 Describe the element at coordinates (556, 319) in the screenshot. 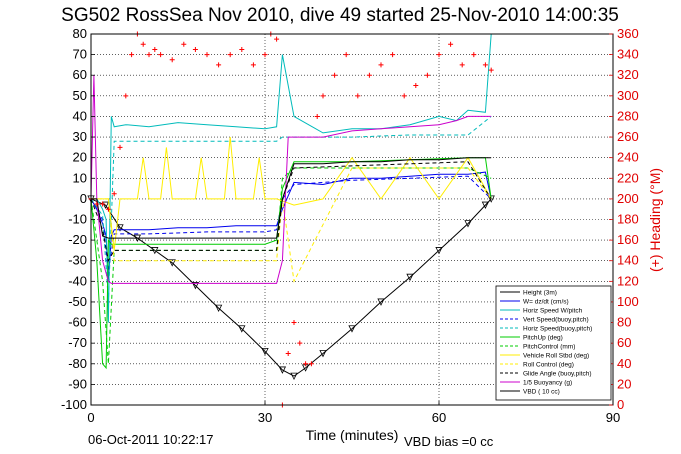

I see `legend-label: Vert Speed(buoy,pitch)` at that location.